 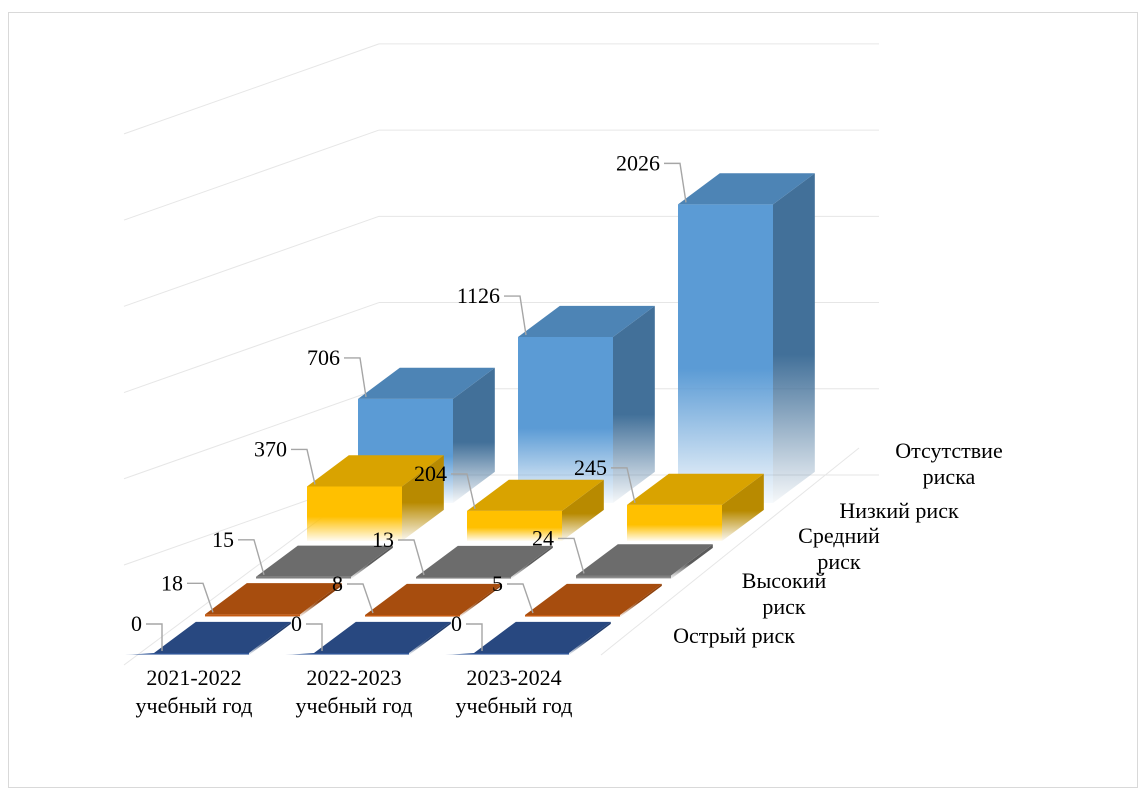 What do you see at coordinates (172, 582) in the screenshot?
I see `data-label: 18` at bounding box center [172, 582].